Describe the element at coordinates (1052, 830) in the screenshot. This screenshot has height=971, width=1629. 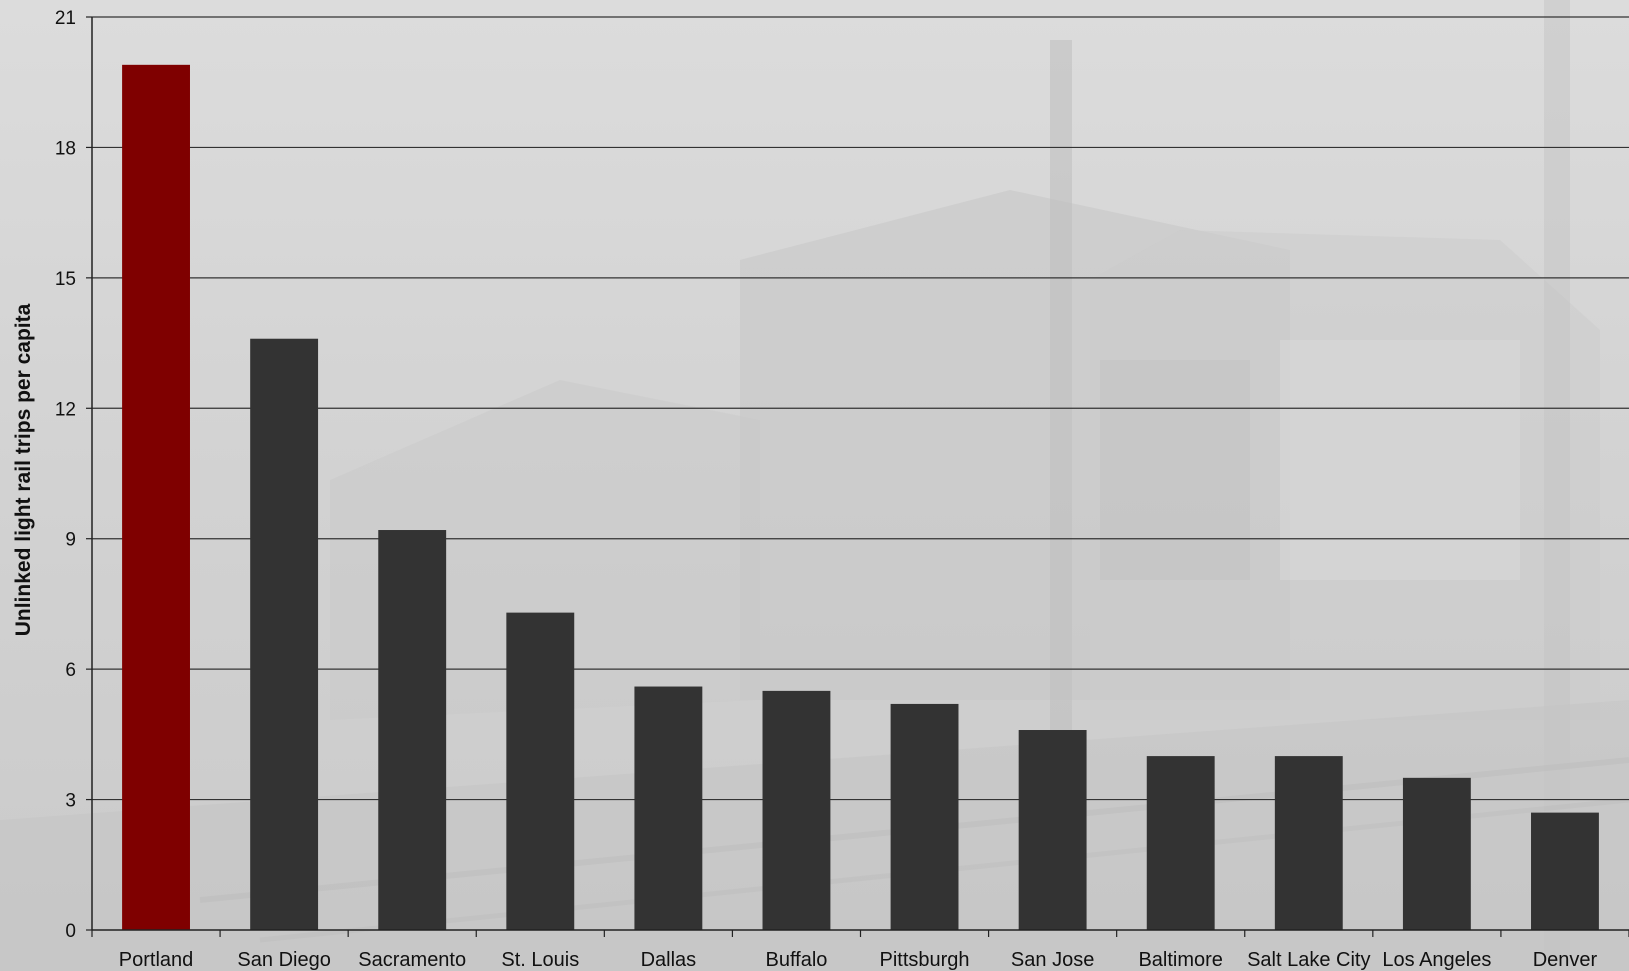
I see `bar-san-jose` at that location.